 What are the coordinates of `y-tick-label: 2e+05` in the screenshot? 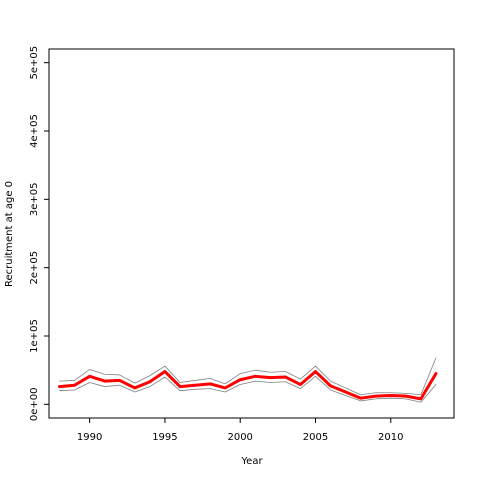 It's located at (34, 268).